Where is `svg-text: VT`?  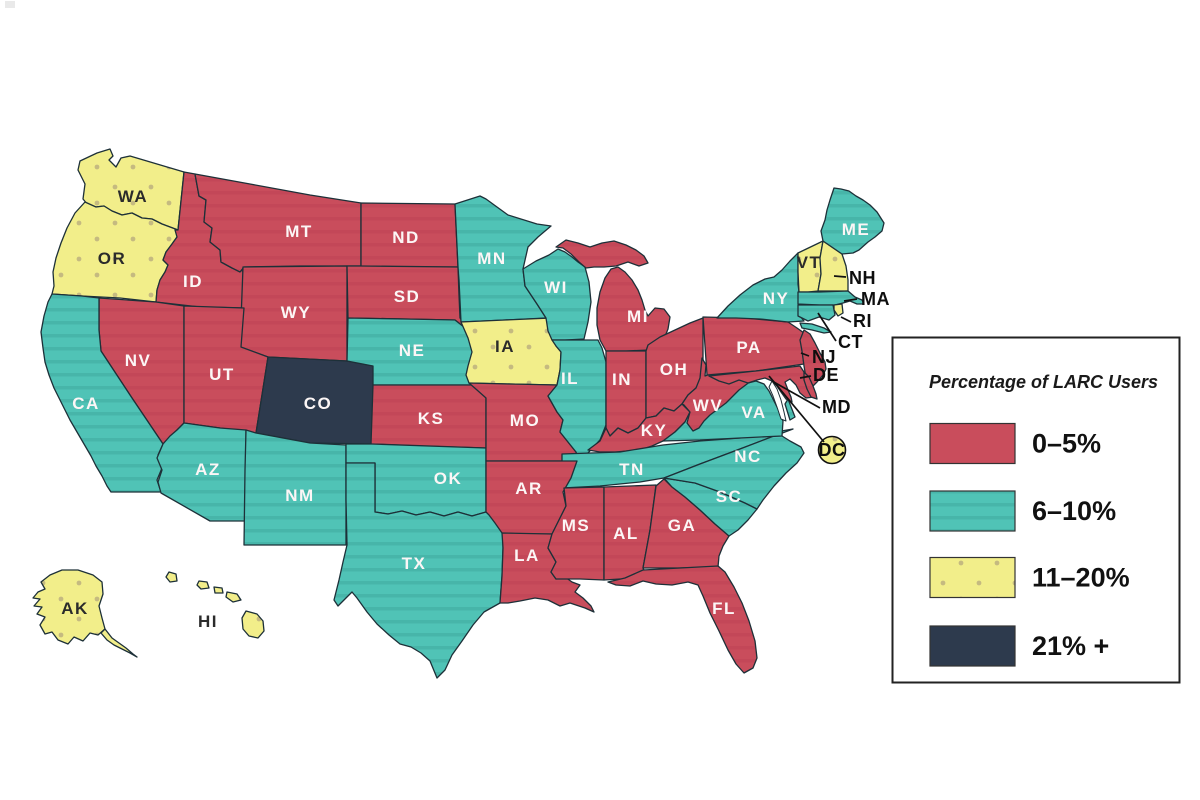
svg-text: VT is located at coordinates (809, 262).